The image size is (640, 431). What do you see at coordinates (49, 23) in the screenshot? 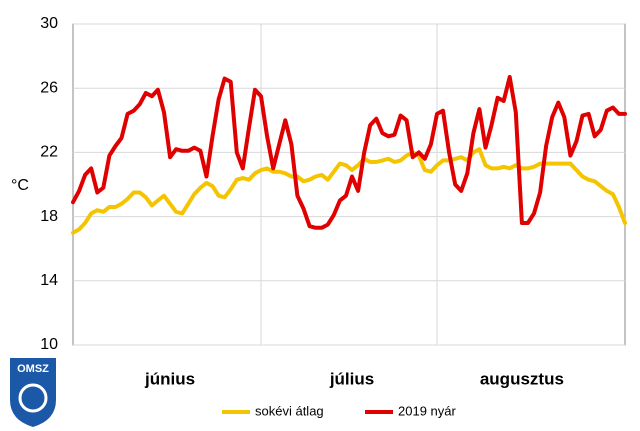
I see `y-tick-label: 30` at bounding box center [49, 23].